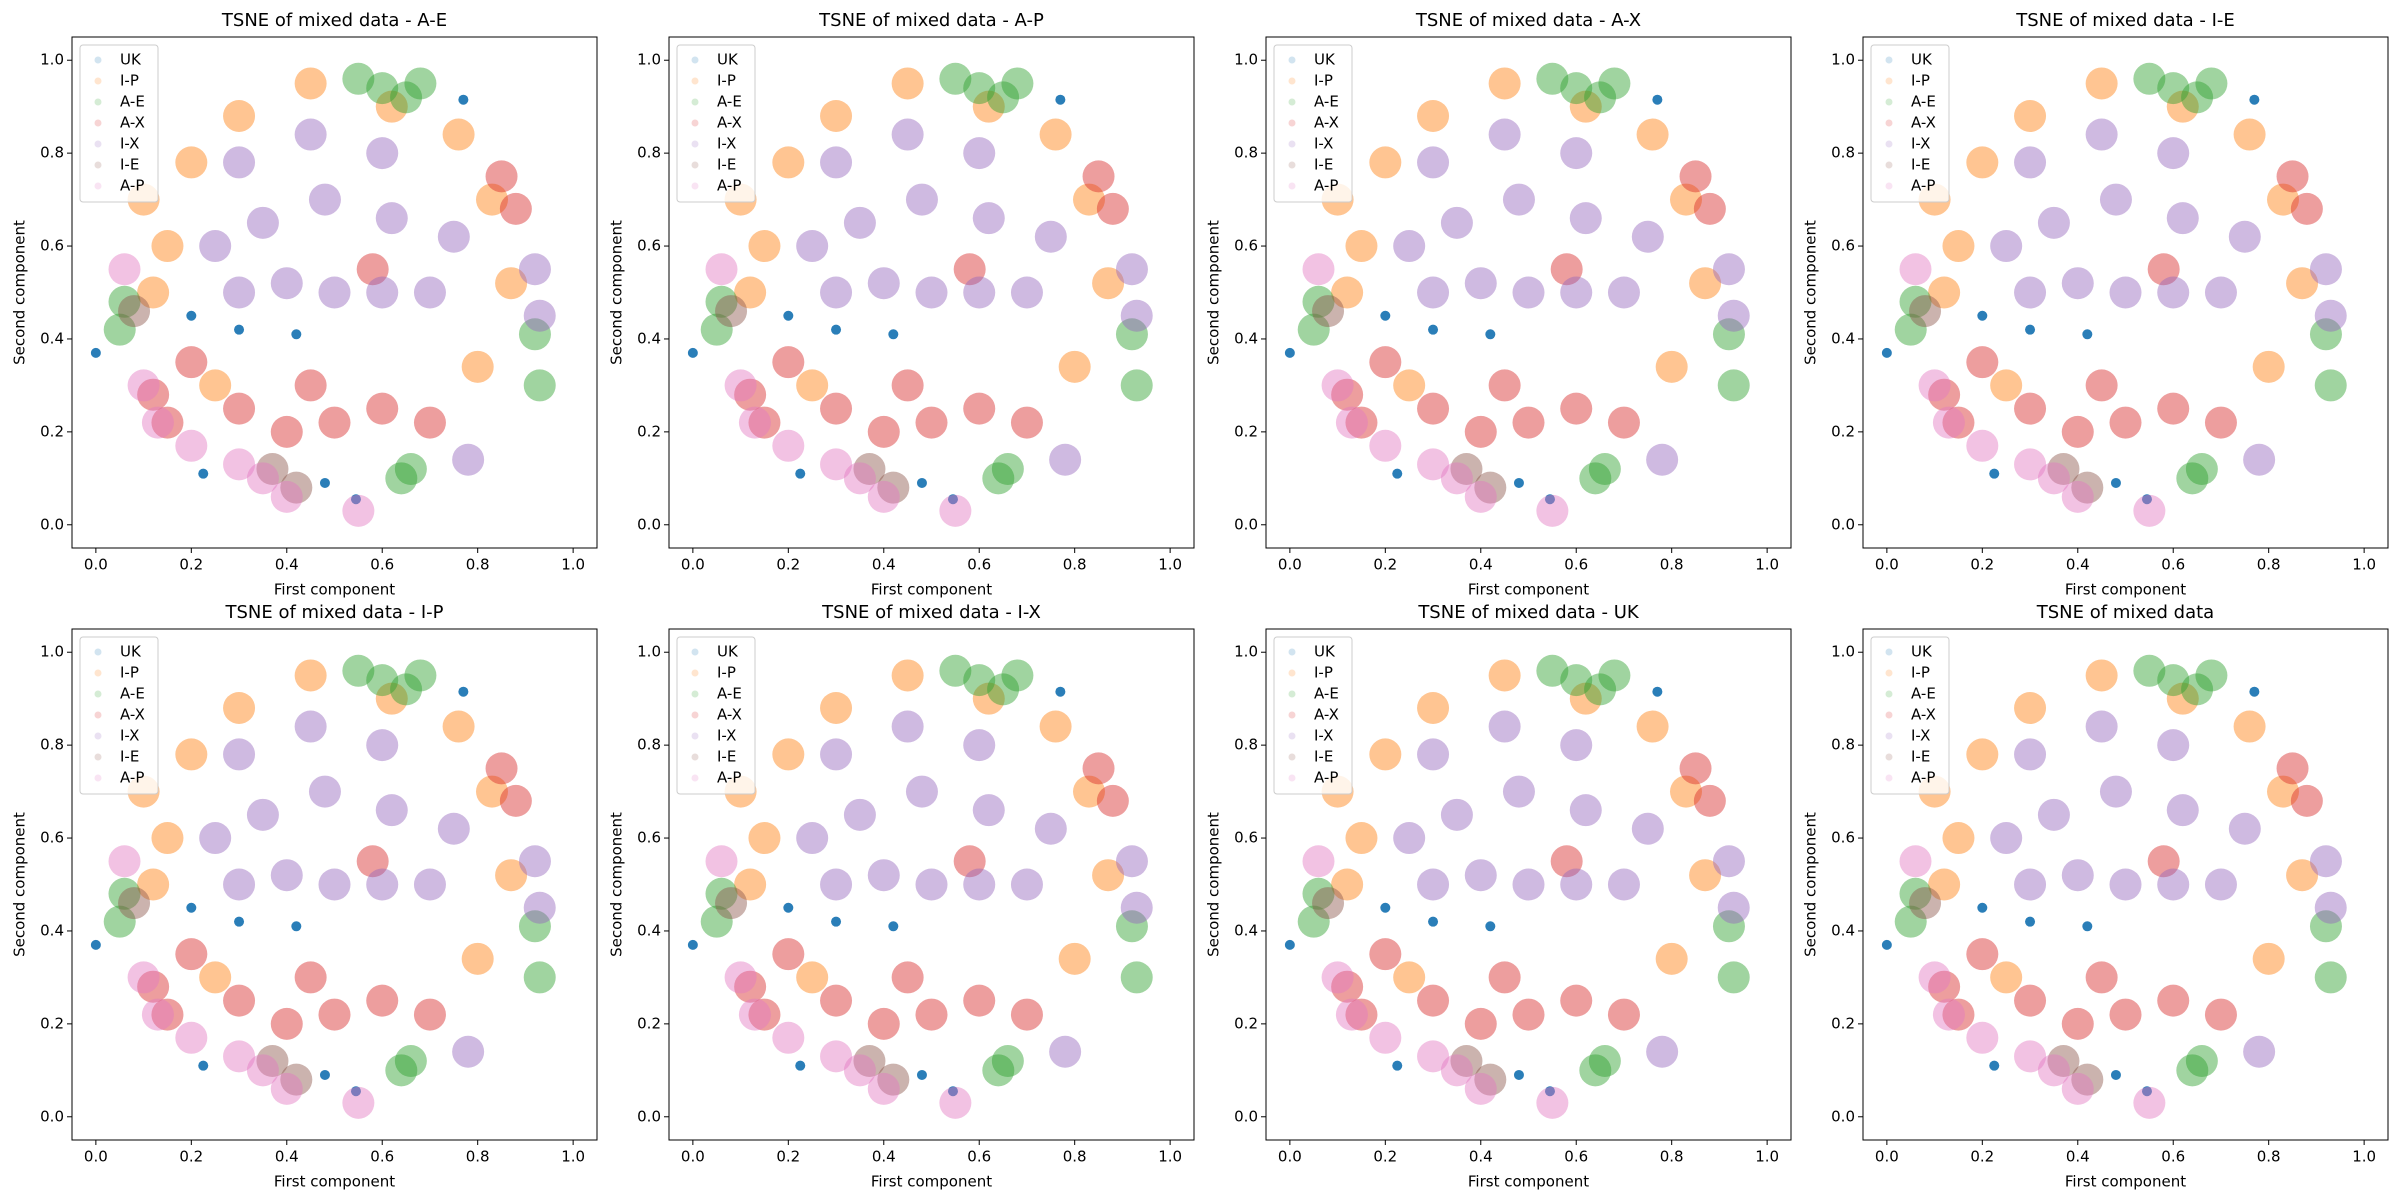  What do you see at coordinates (1843, 745) in the screenshot?
I see `y-tick-label: 0.8` at bounding box center [1843, 745].